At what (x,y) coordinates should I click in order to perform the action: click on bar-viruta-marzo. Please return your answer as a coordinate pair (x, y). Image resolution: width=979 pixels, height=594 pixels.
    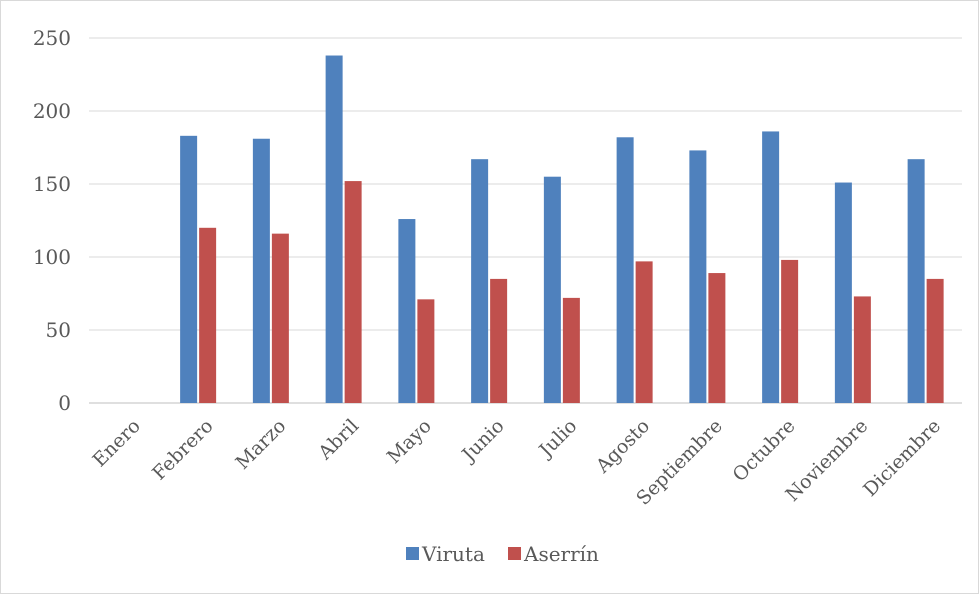
    Looking at the image, I should click on (261, 271).